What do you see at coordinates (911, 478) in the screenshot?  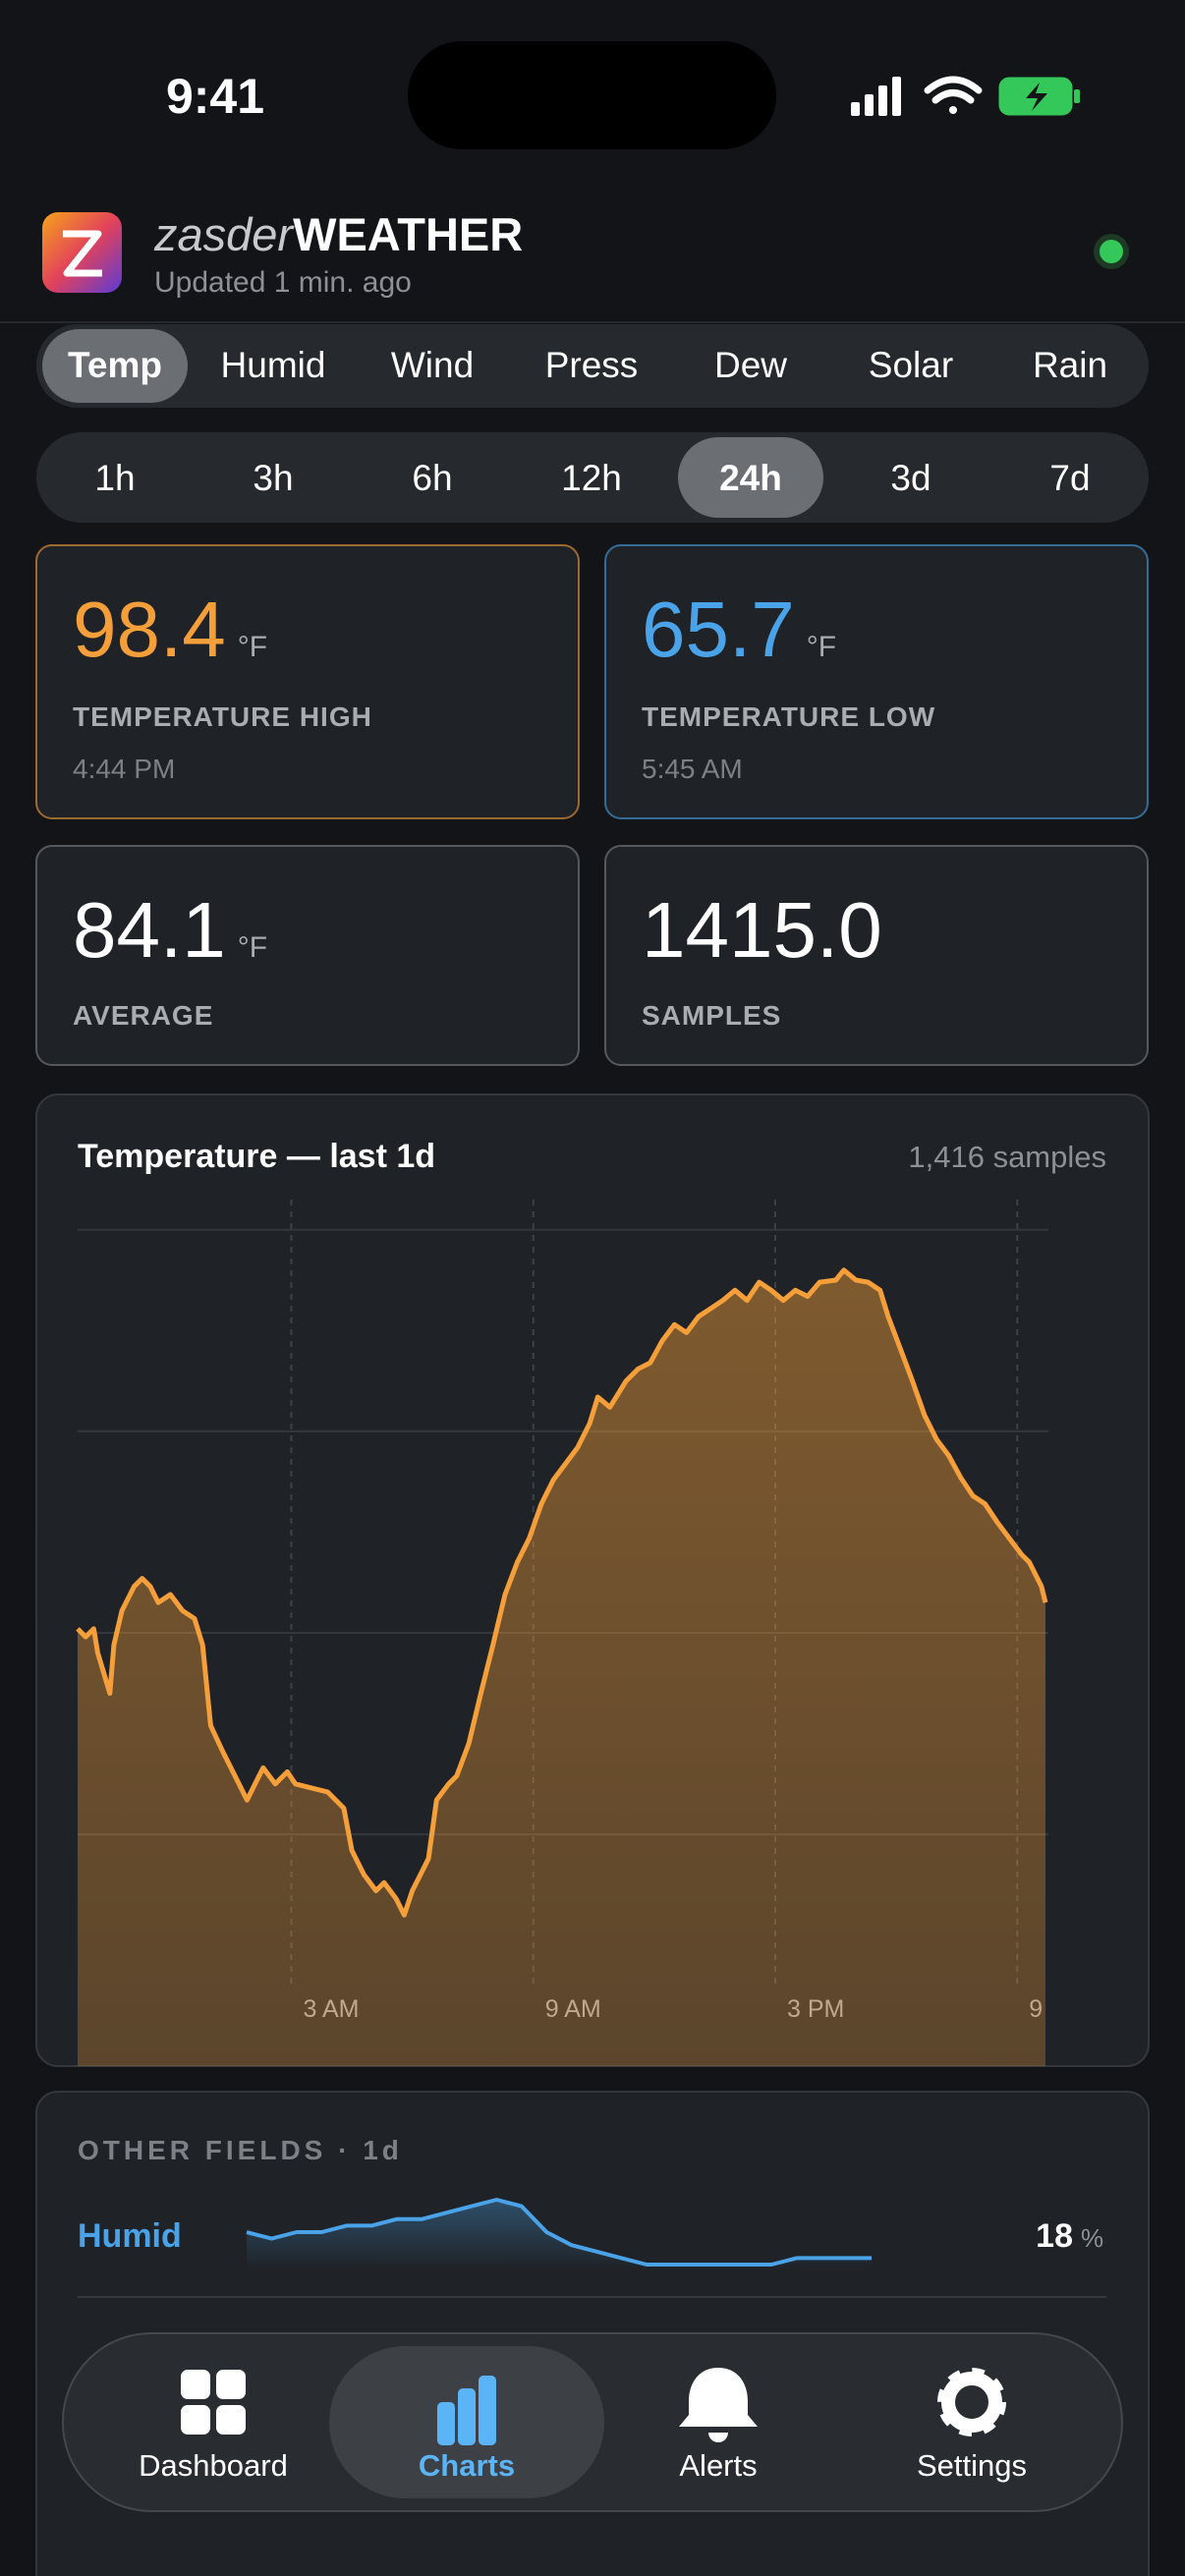 I see `range-tab-item: 3d` at bounding box center [911, 478].